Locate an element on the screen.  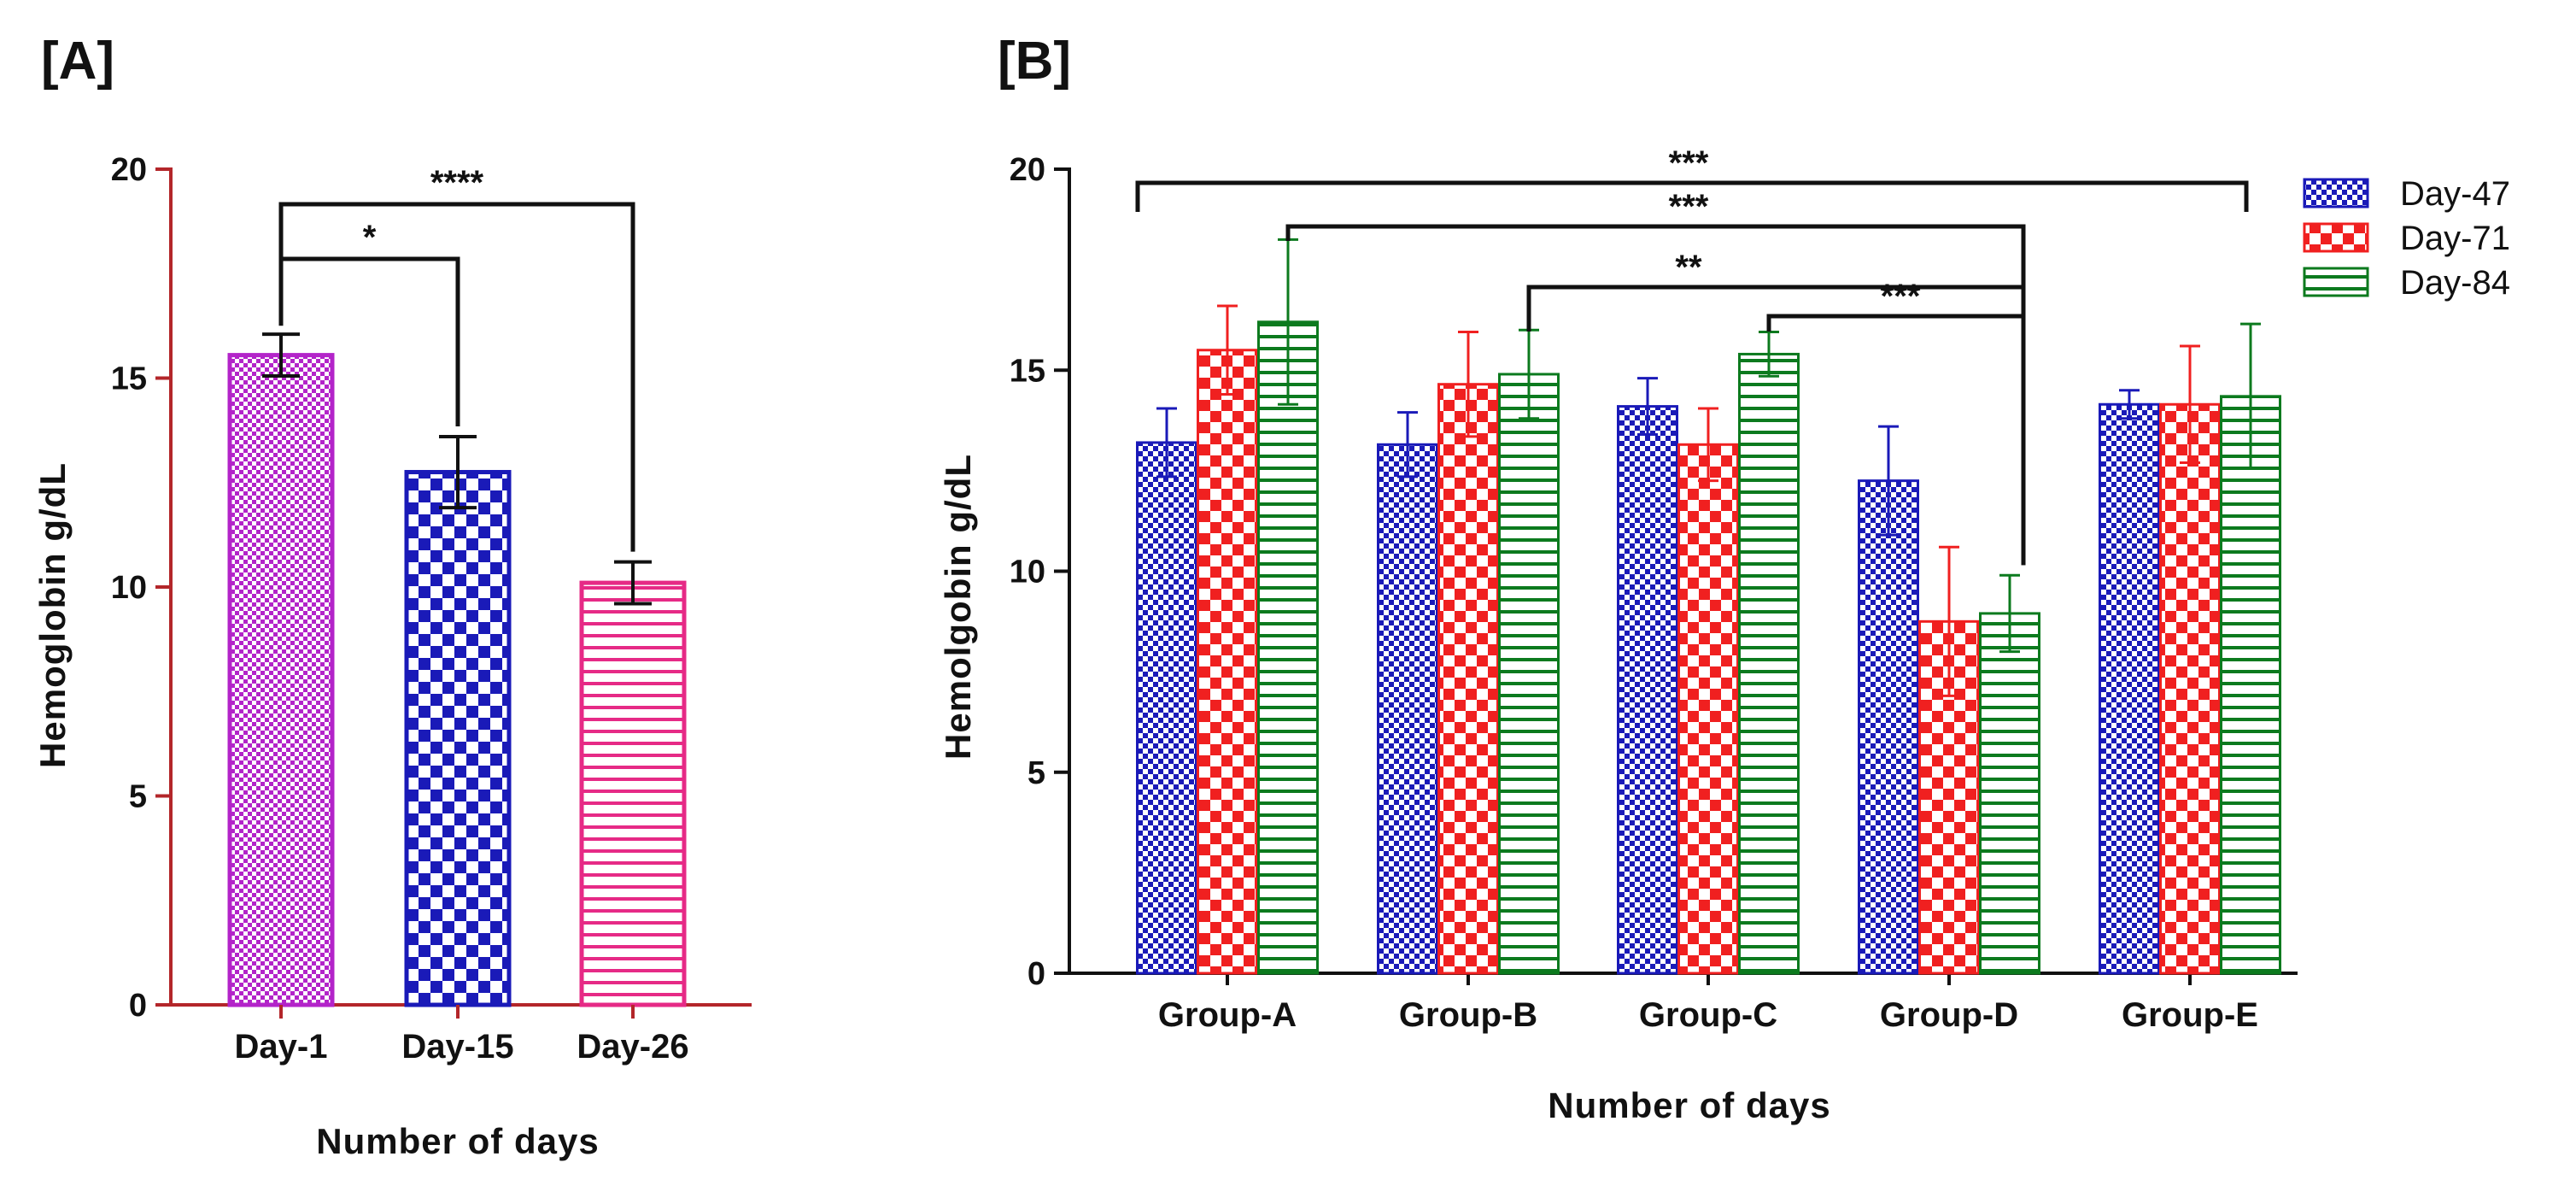
panel-a-x-tick-label: Day-15 is located at coordinates (457, 1047).